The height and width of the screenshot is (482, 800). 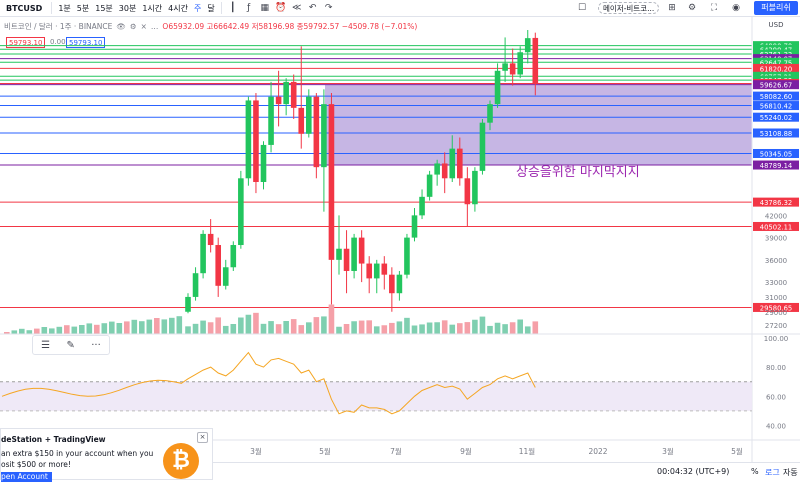 What do you see at coordinates (197, 8) in the screenshot?
I see `timeframe-week: 주` at bounding box center [197, 8].